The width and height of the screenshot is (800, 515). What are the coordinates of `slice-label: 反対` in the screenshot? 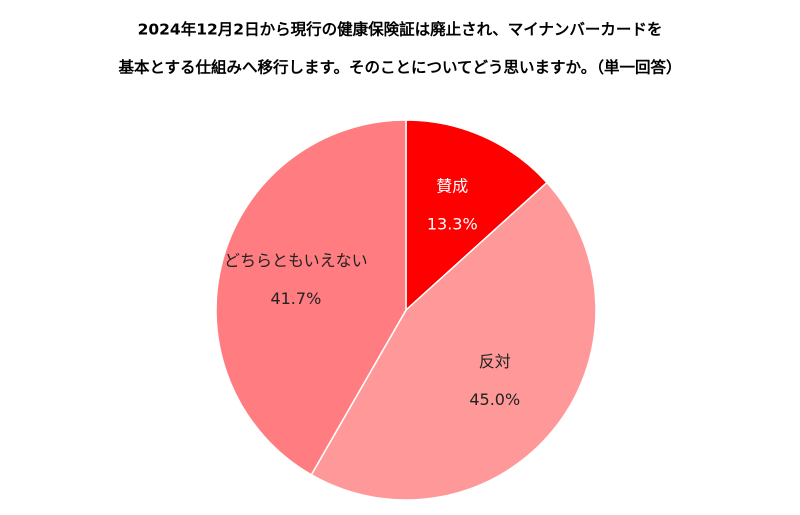 It's located at (495, 361).